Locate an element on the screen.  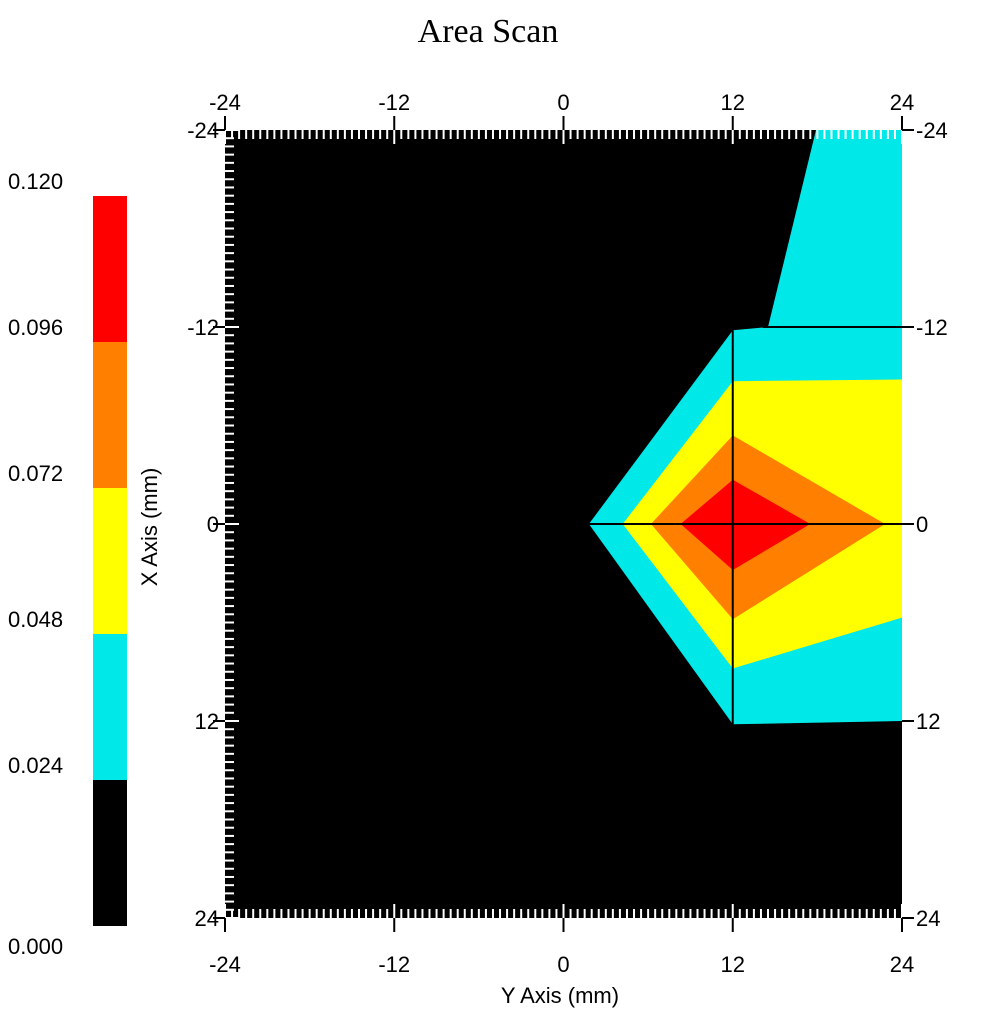
x-tick-label-top: -24 is located at coordinates (225, 102).